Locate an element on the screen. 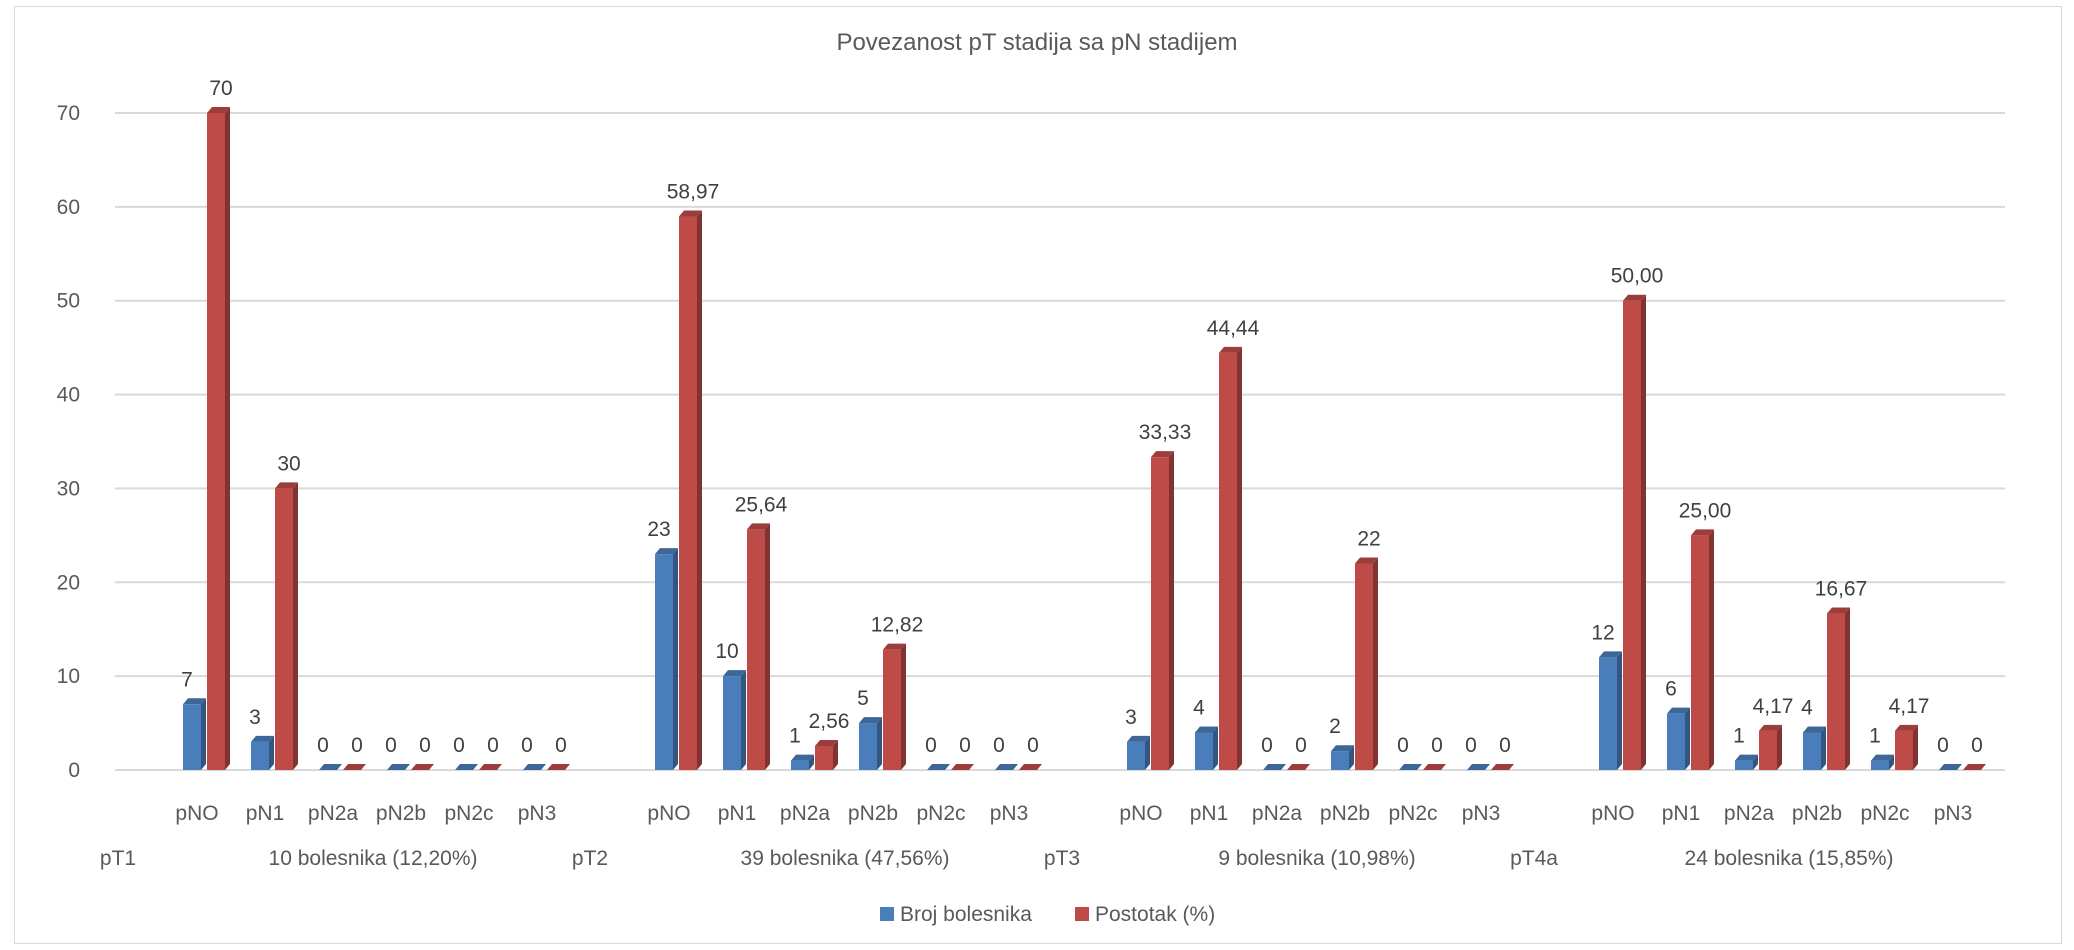 Image resolution: width=2074 pixels, height=950 pixels. data-label: 50,00 is located at coordinates (1637, 276).